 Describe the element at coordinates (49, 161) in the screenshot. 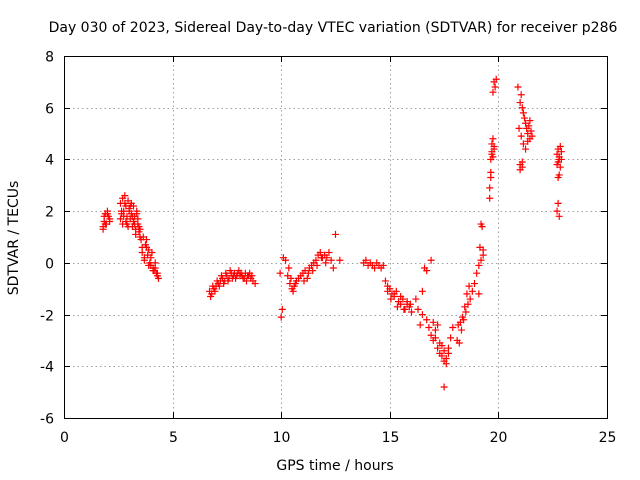

I see `y-tick-label: 4` at that location.